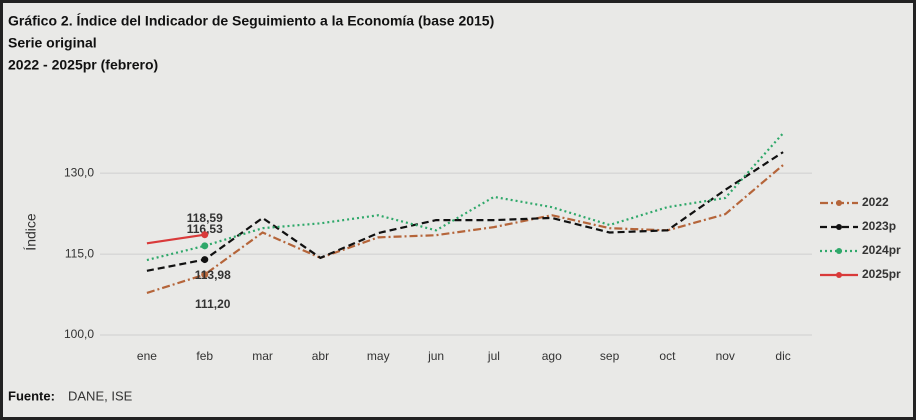 The width and height of the screenshot is (916, 420). What do you see at coordinates (725, 356) in the screenshot?
I see `x-tick-label: nov` at bounding box center [725, 356].